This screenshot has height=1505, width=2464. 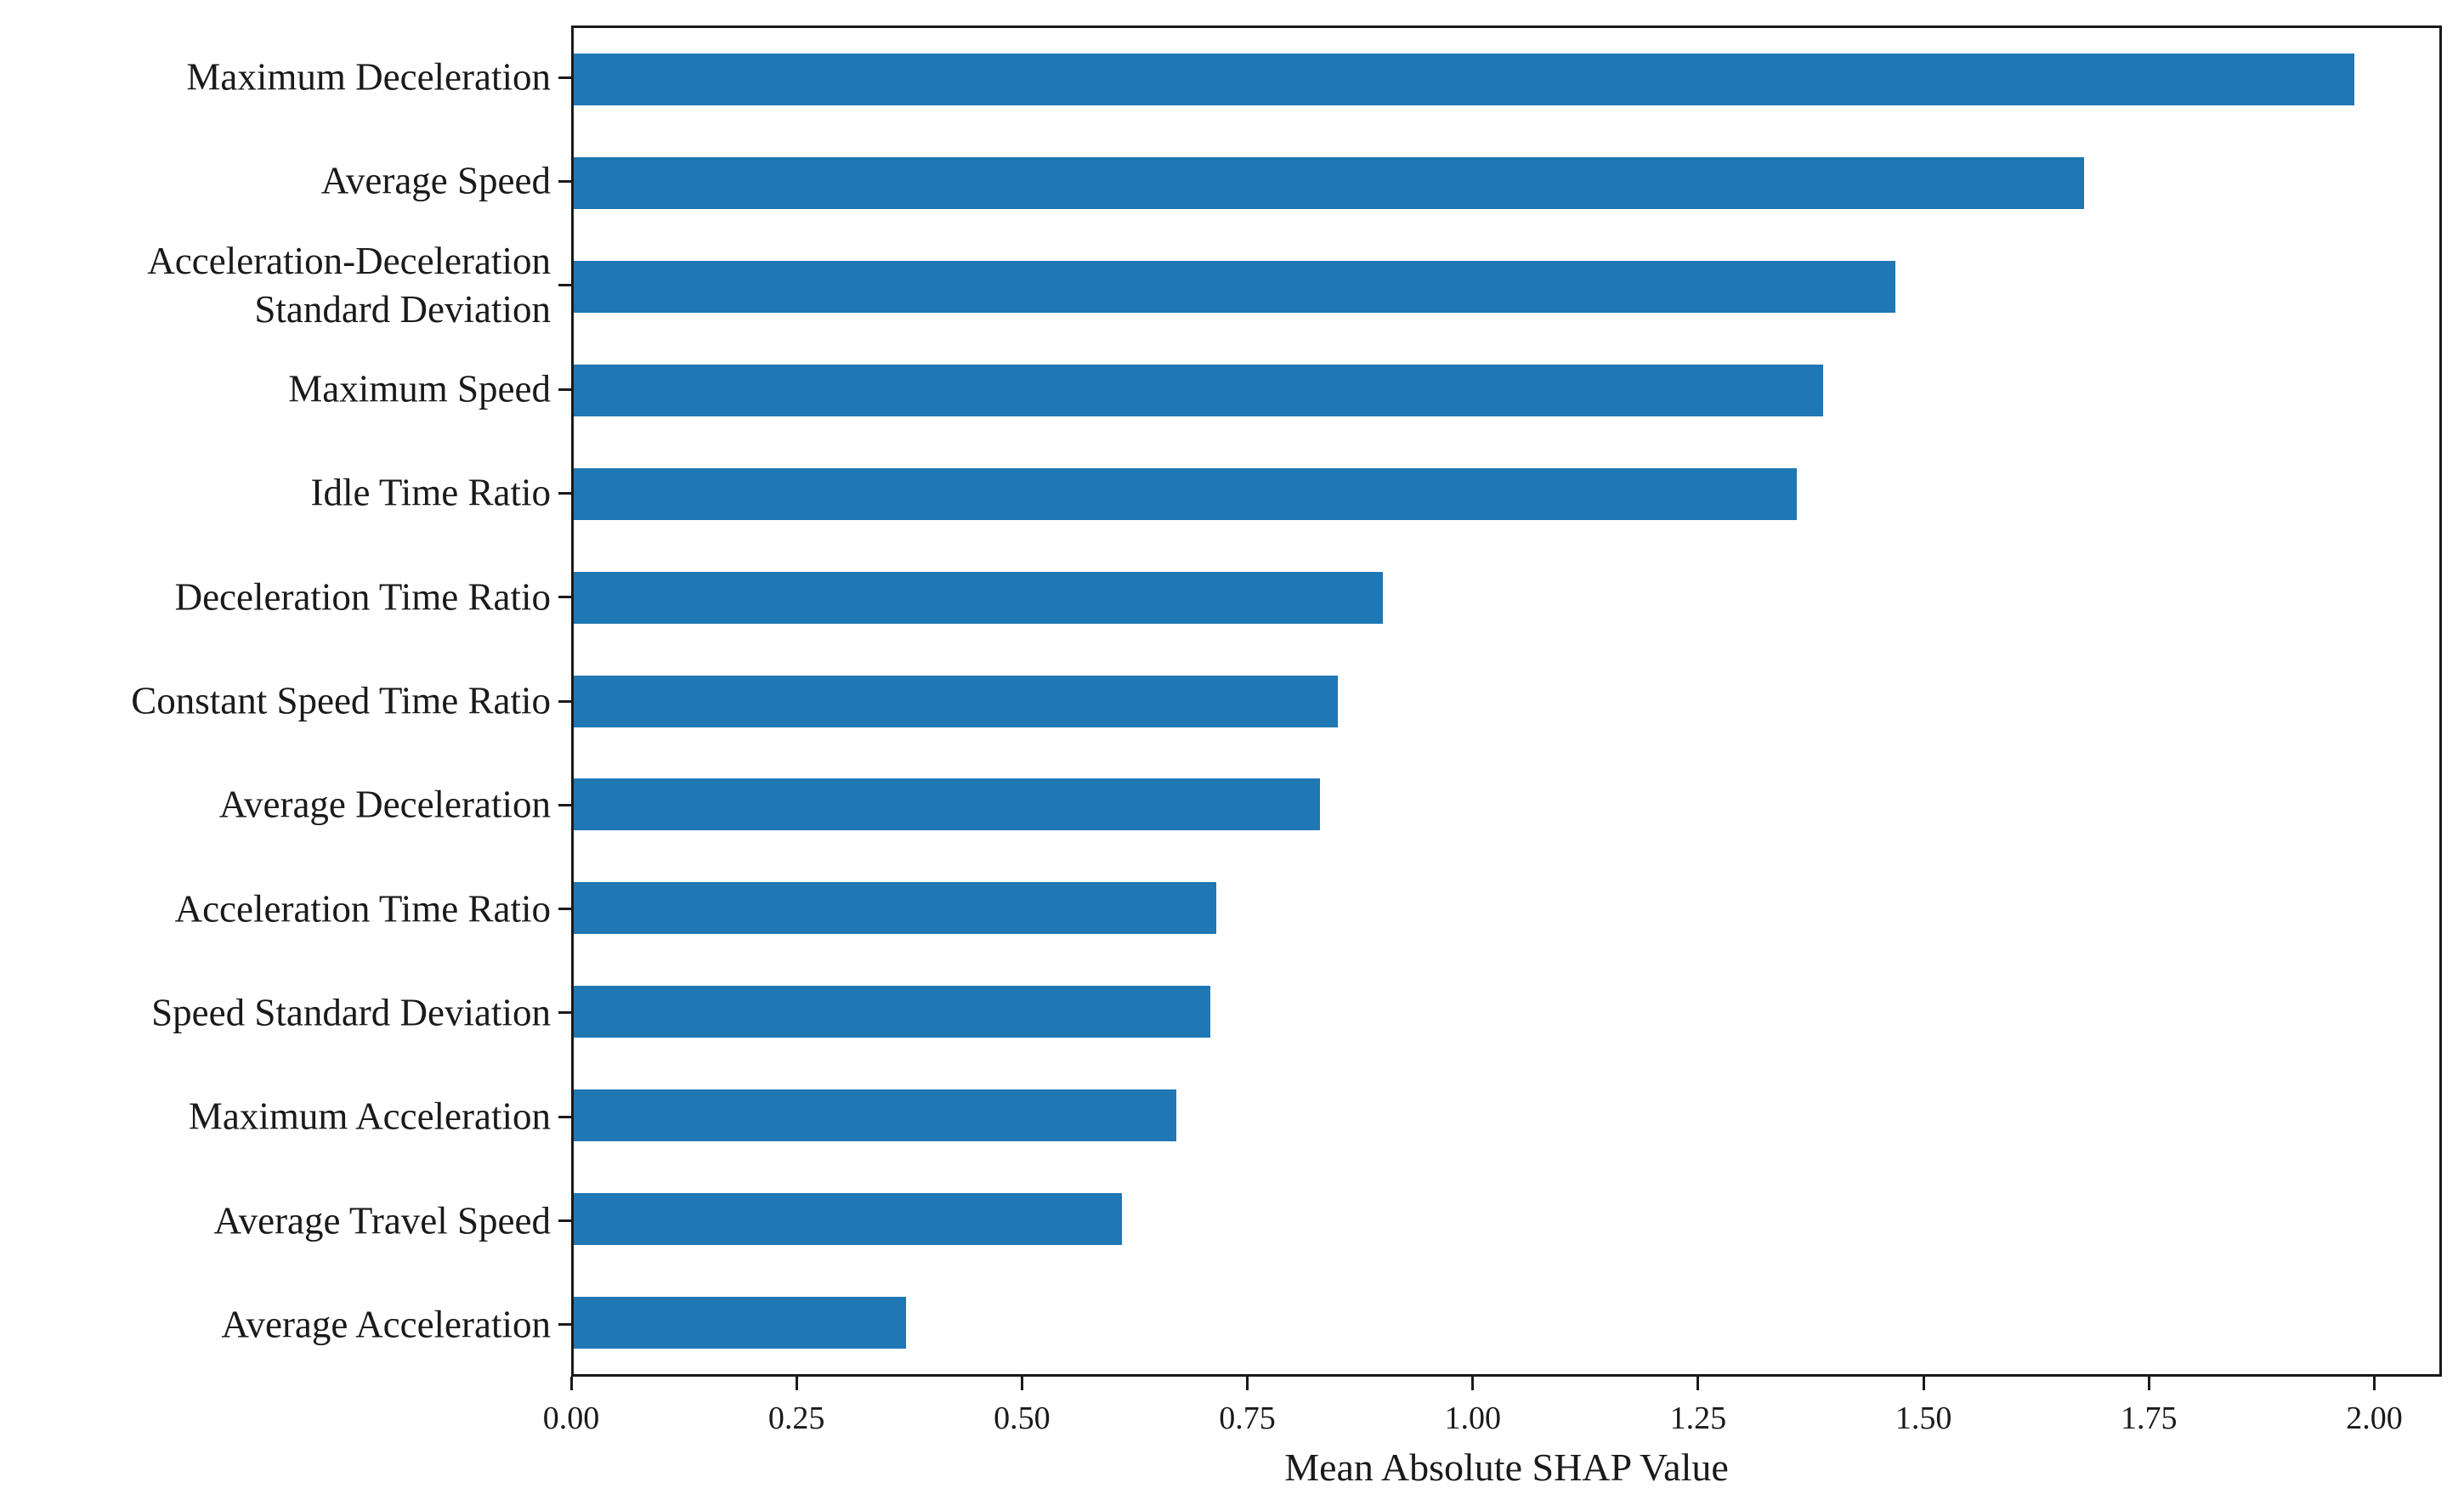 I want to click on y-axis-ticks, so click(x=564, y=701).